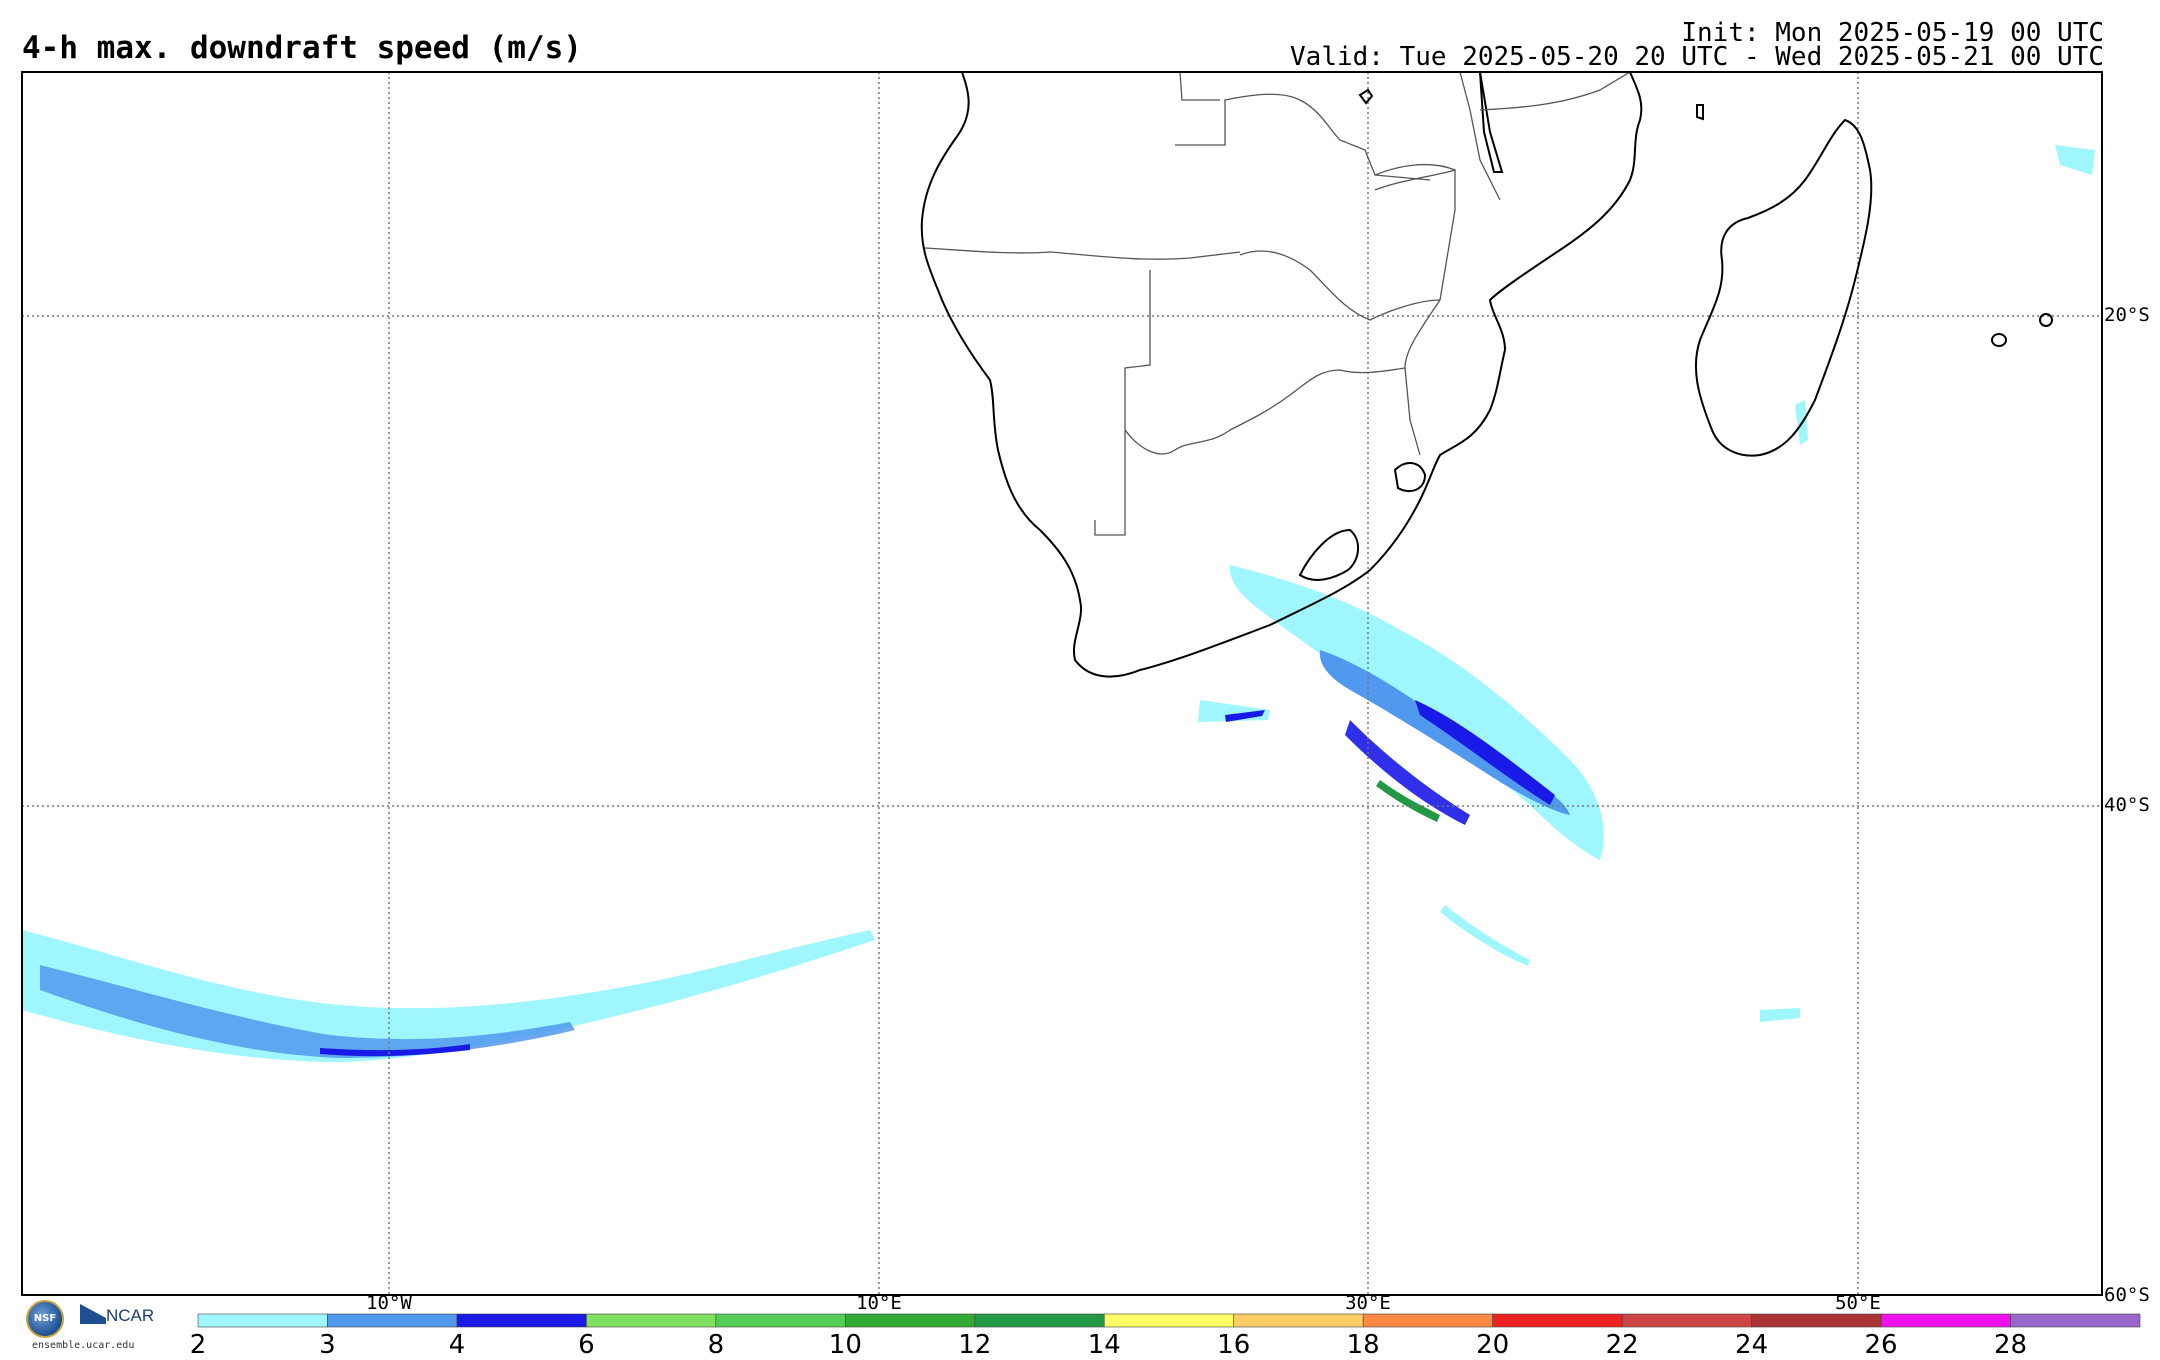  I want to click on border-mozambique, so click(1415, 312).